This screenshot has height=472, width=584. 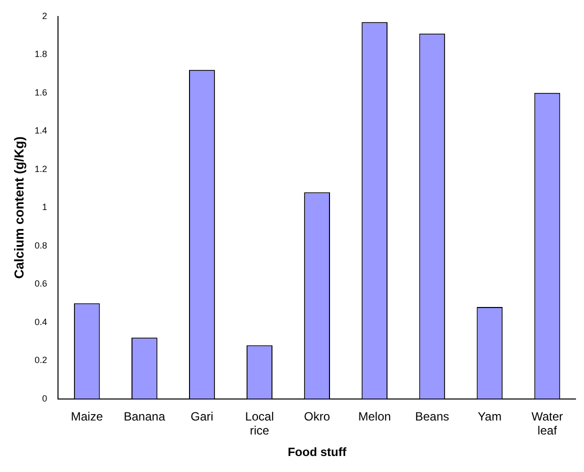 What do you see at coordinates (45, 15) in the screenshot?
I see `y-tick-label: 2` at bounding box center [45, 15].